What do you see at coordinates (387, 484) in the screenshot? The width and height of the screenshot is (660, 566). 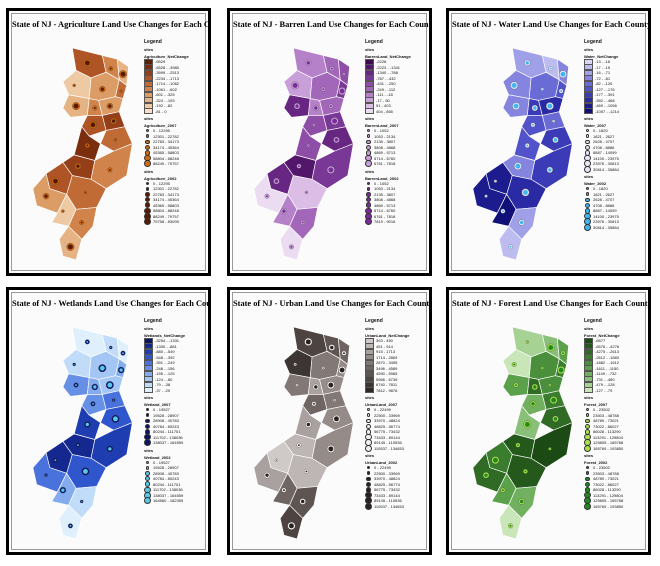 I see `legend-size-label: 48825 - 56774` at bounding box center [387, 484].